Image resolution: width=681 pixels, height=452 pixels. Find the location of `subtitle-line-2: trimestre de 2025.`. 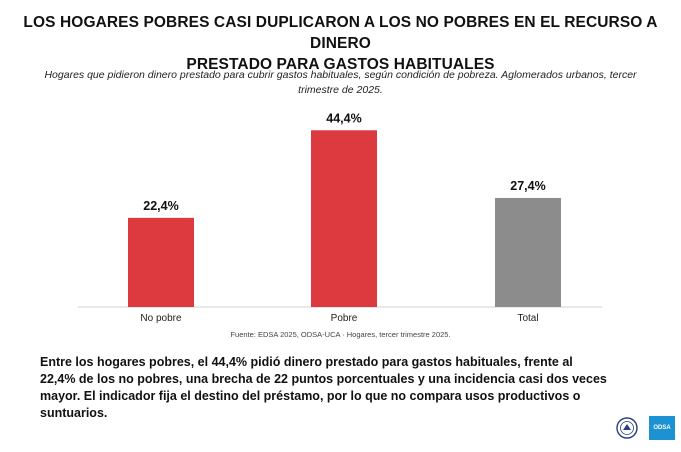

subtitle-line-2: trimestre de 2025. is located at coordinates (340, 90).